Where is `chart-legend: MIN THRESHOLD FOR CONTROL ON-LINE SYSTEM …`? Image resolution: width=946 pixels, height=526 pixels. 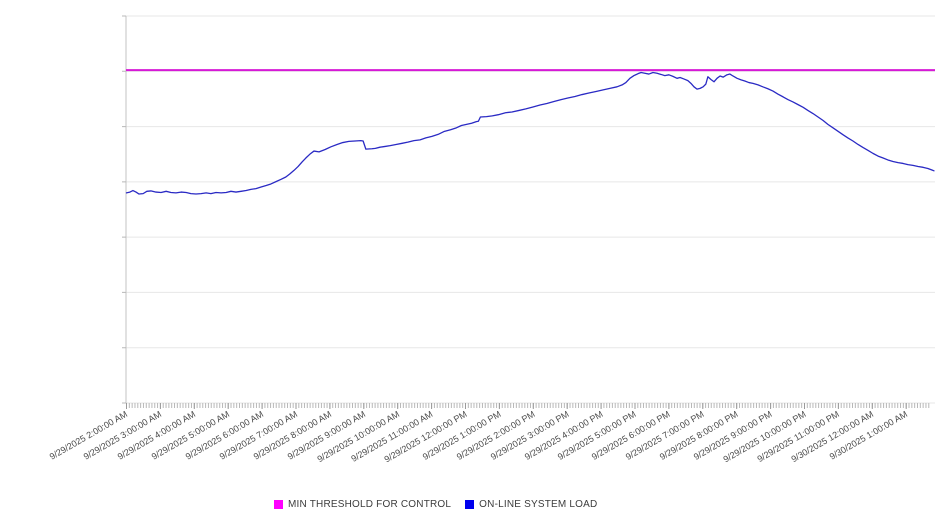 chart-legend: MIN THRESHOLD FOR CONTROL ON-LINE SYSTEM … is located at coordinates (435, 504).